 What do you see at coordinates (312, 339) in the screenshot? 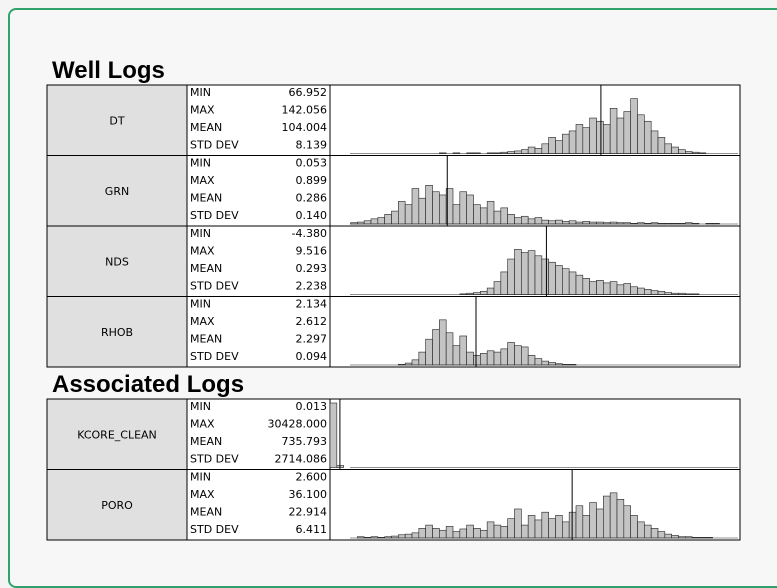
I see `stat-value: 2.297` at bounding box center [312, 339].